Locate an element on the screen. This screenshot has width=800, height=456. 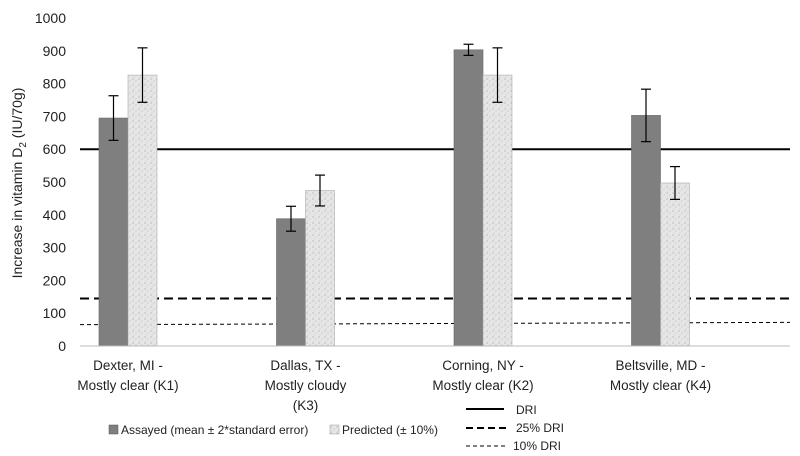
y-tick-label: 800 is located at coordinates (55, 84).